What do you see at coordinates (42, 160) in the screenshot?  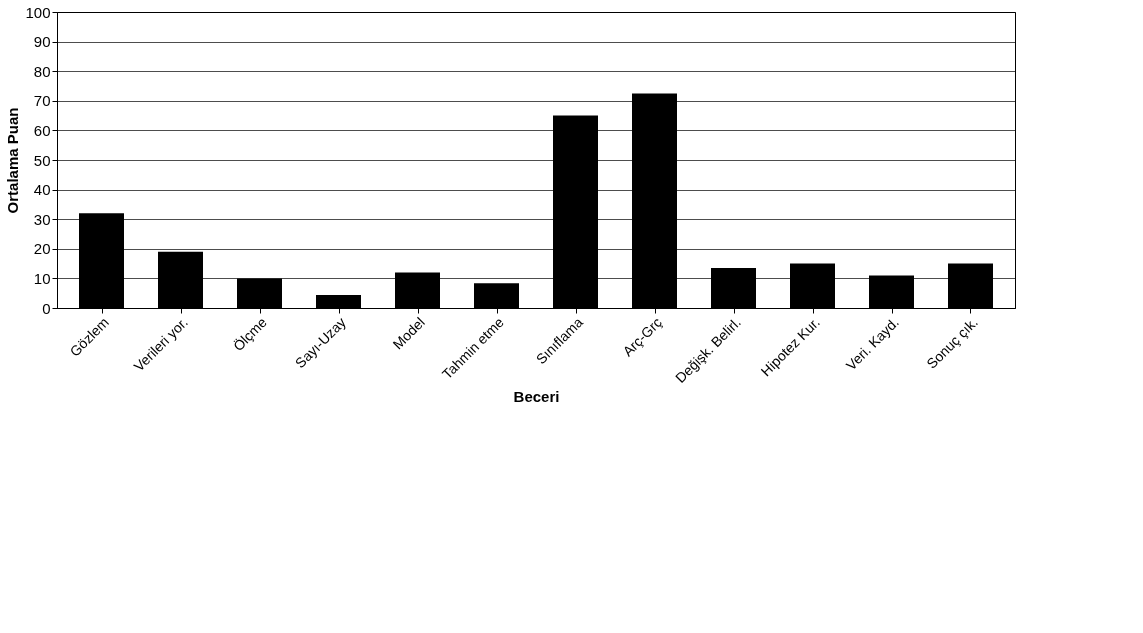 I see `y-tick-label: 50` at bounding box center [42, 160].